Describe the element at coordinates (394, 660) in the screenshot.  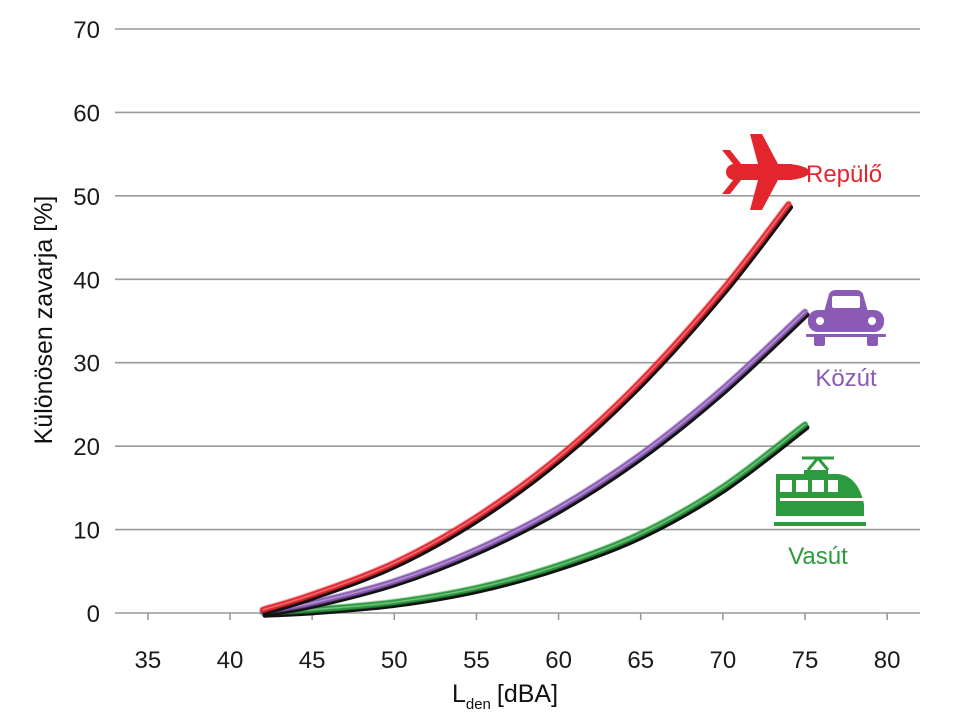
I see `x-tick-label: 50` at that location.